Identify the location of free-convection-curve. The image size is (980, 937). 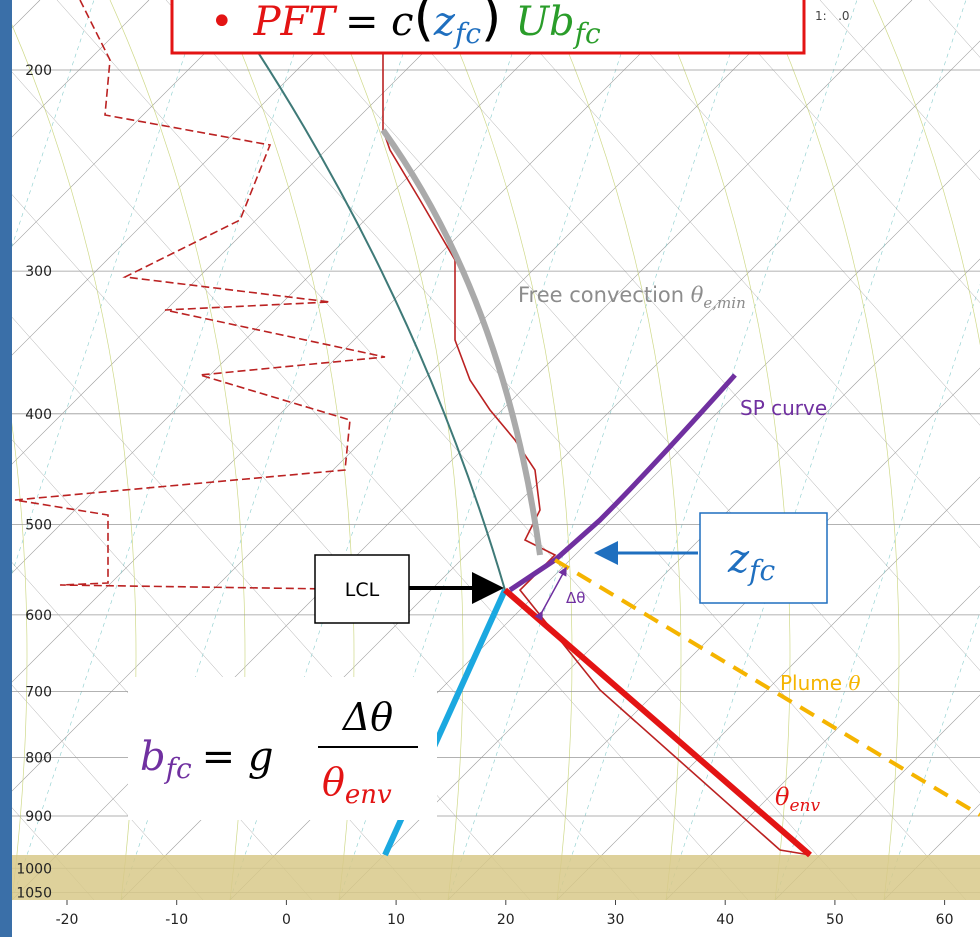
(461, 342).